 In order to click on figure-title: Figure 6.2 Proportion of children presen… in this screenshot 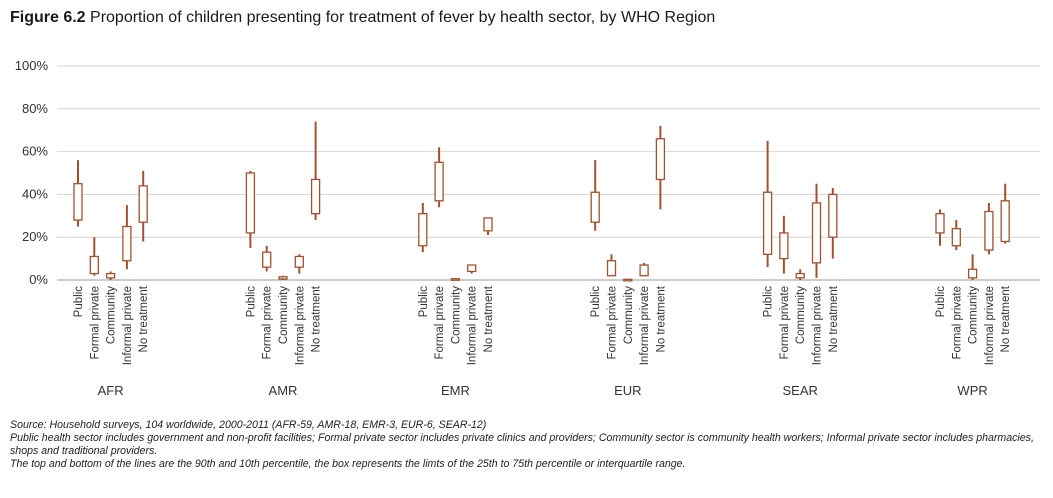, I will do `click(362, 18)`.